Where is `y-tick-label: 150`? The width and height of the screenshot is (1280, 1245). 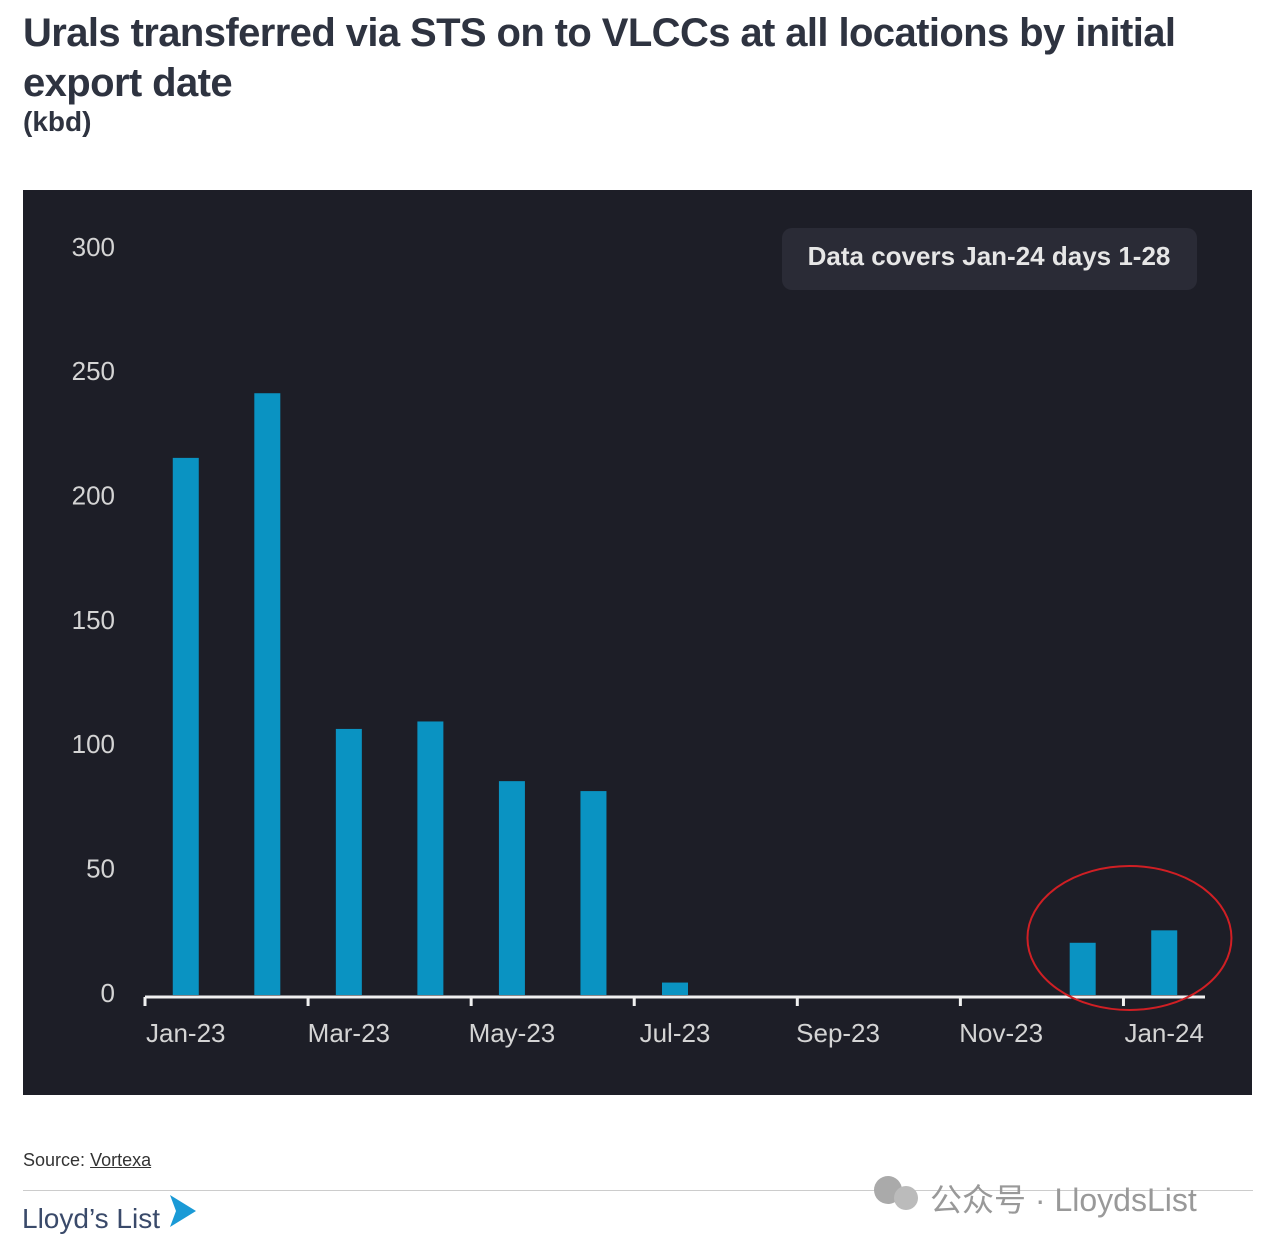 y-tick-label: 150 is located at coordinates (93, 620).